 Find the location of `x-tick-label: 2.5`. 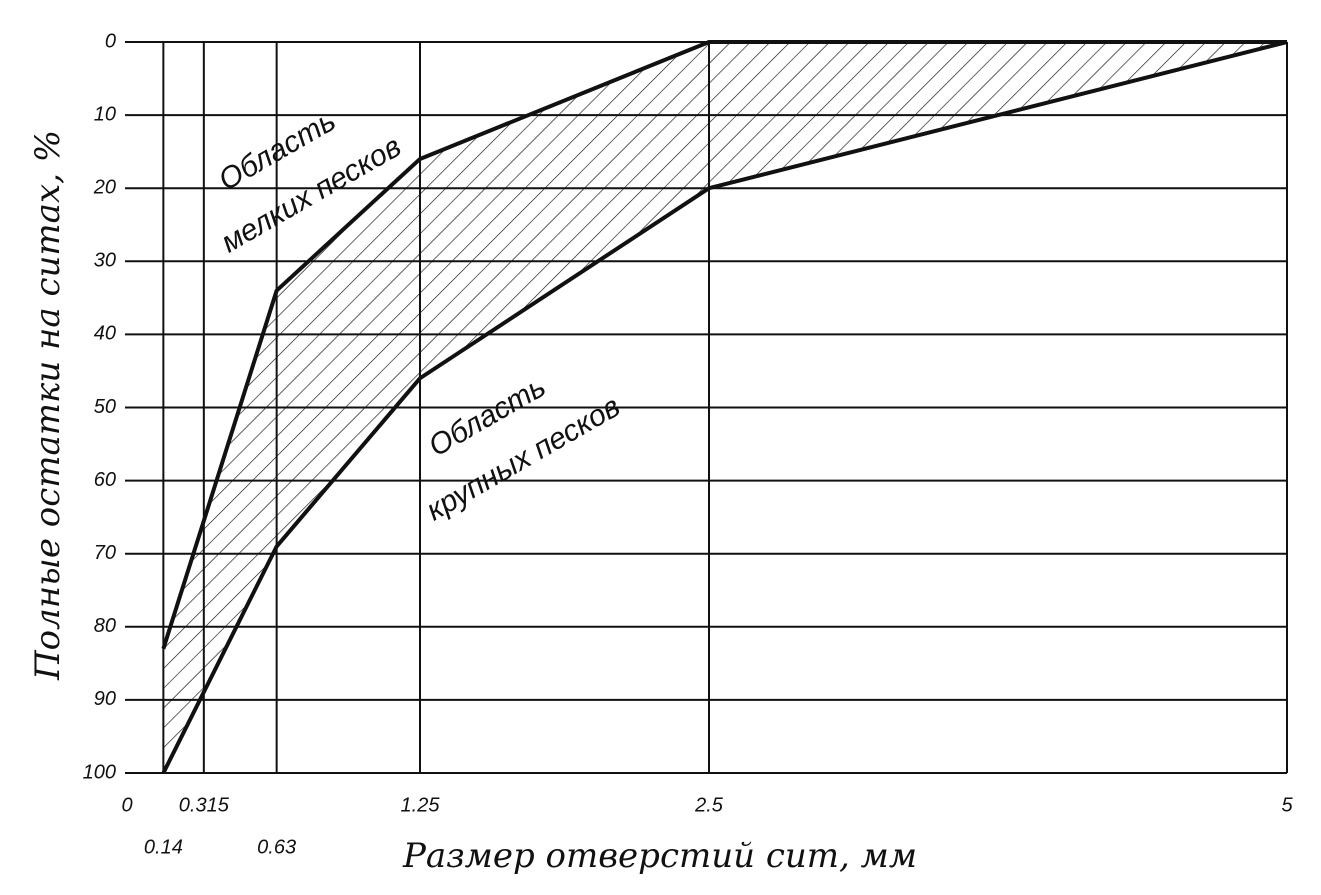

x-tick-label: 2.5 is located at coordinates (709, 805).